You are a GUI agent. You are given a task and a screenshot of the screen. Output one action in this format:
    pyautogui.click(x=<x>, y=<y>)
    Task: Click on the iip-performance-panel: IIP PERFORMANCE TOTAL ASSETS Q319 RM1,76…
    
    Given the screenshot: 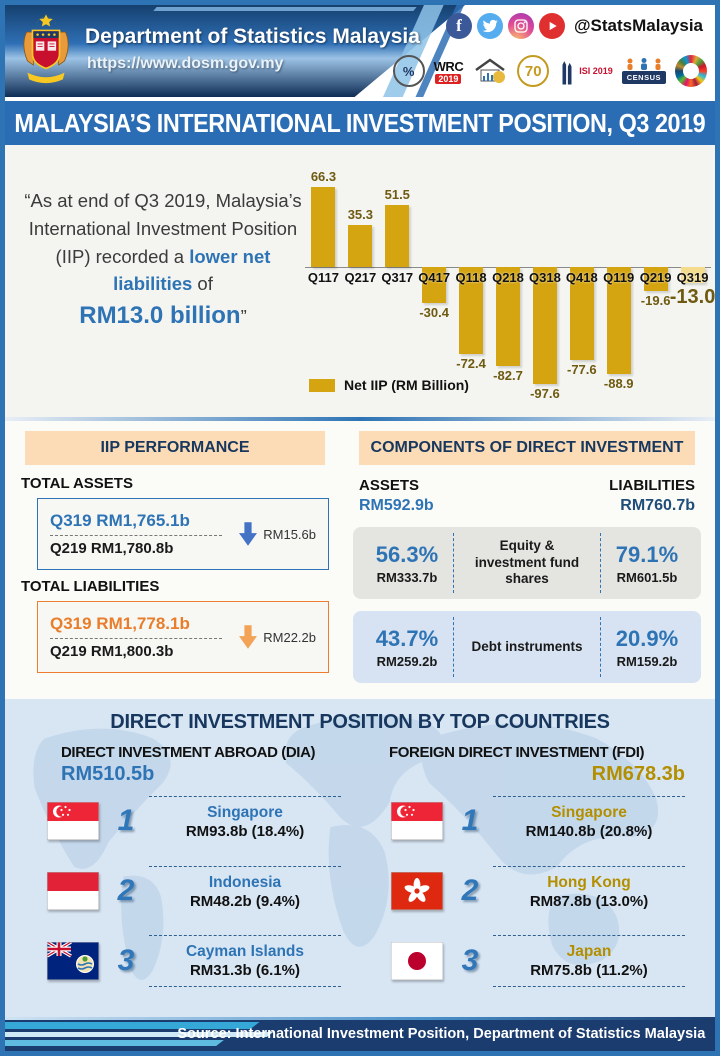 What is the action you would take?
    pyautogui.click(x=175, y=559)
    